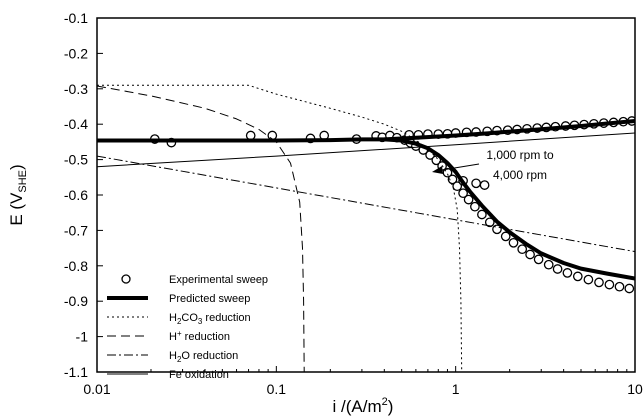 The height and width of the screenshot is (418, 644). What do you see at coordinates (199, 336) in the screenshot?
I see `legend-label-hplus: H+ reduction` at bounding box center [199, 336].